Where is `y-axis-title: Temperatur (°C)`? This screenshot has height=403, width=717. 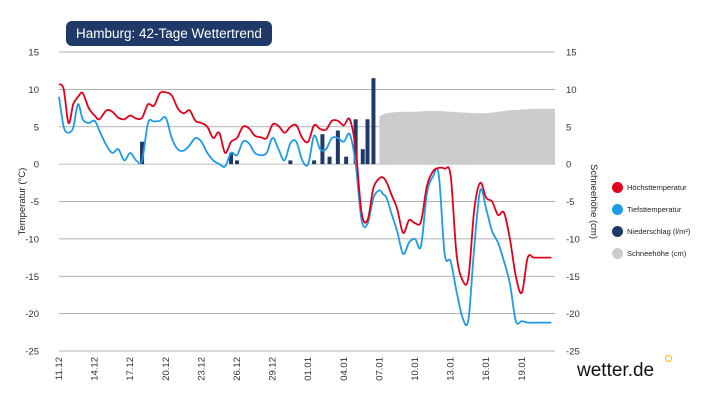 y-axis-title: Temperatur (°C) is located at coordinates (22, 202).